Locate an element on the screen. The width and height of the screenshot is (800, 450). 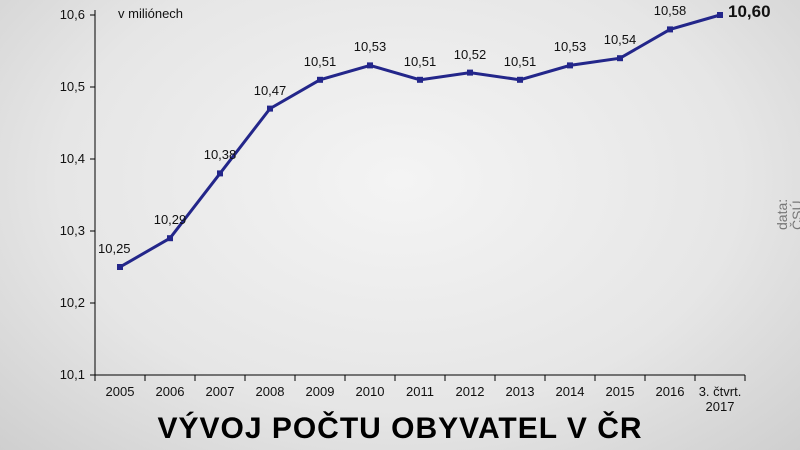
chart-title: VÝVOJ POČTU OBYVATEL V ČR is located at coordinates (400, 428).